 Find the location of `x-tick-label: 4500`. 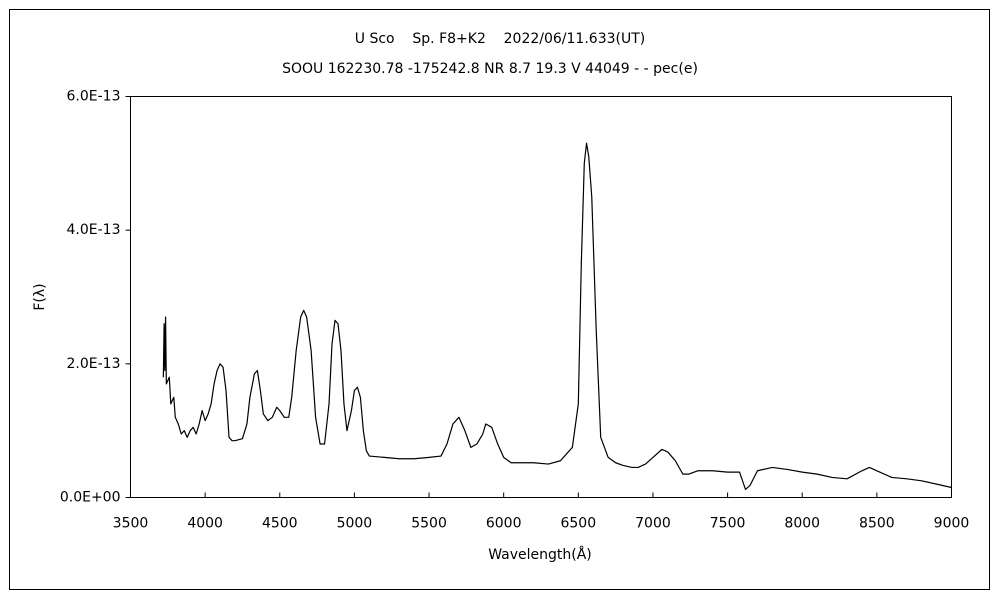

x-tick-label: 4500 is located at coordinates (280, 524).